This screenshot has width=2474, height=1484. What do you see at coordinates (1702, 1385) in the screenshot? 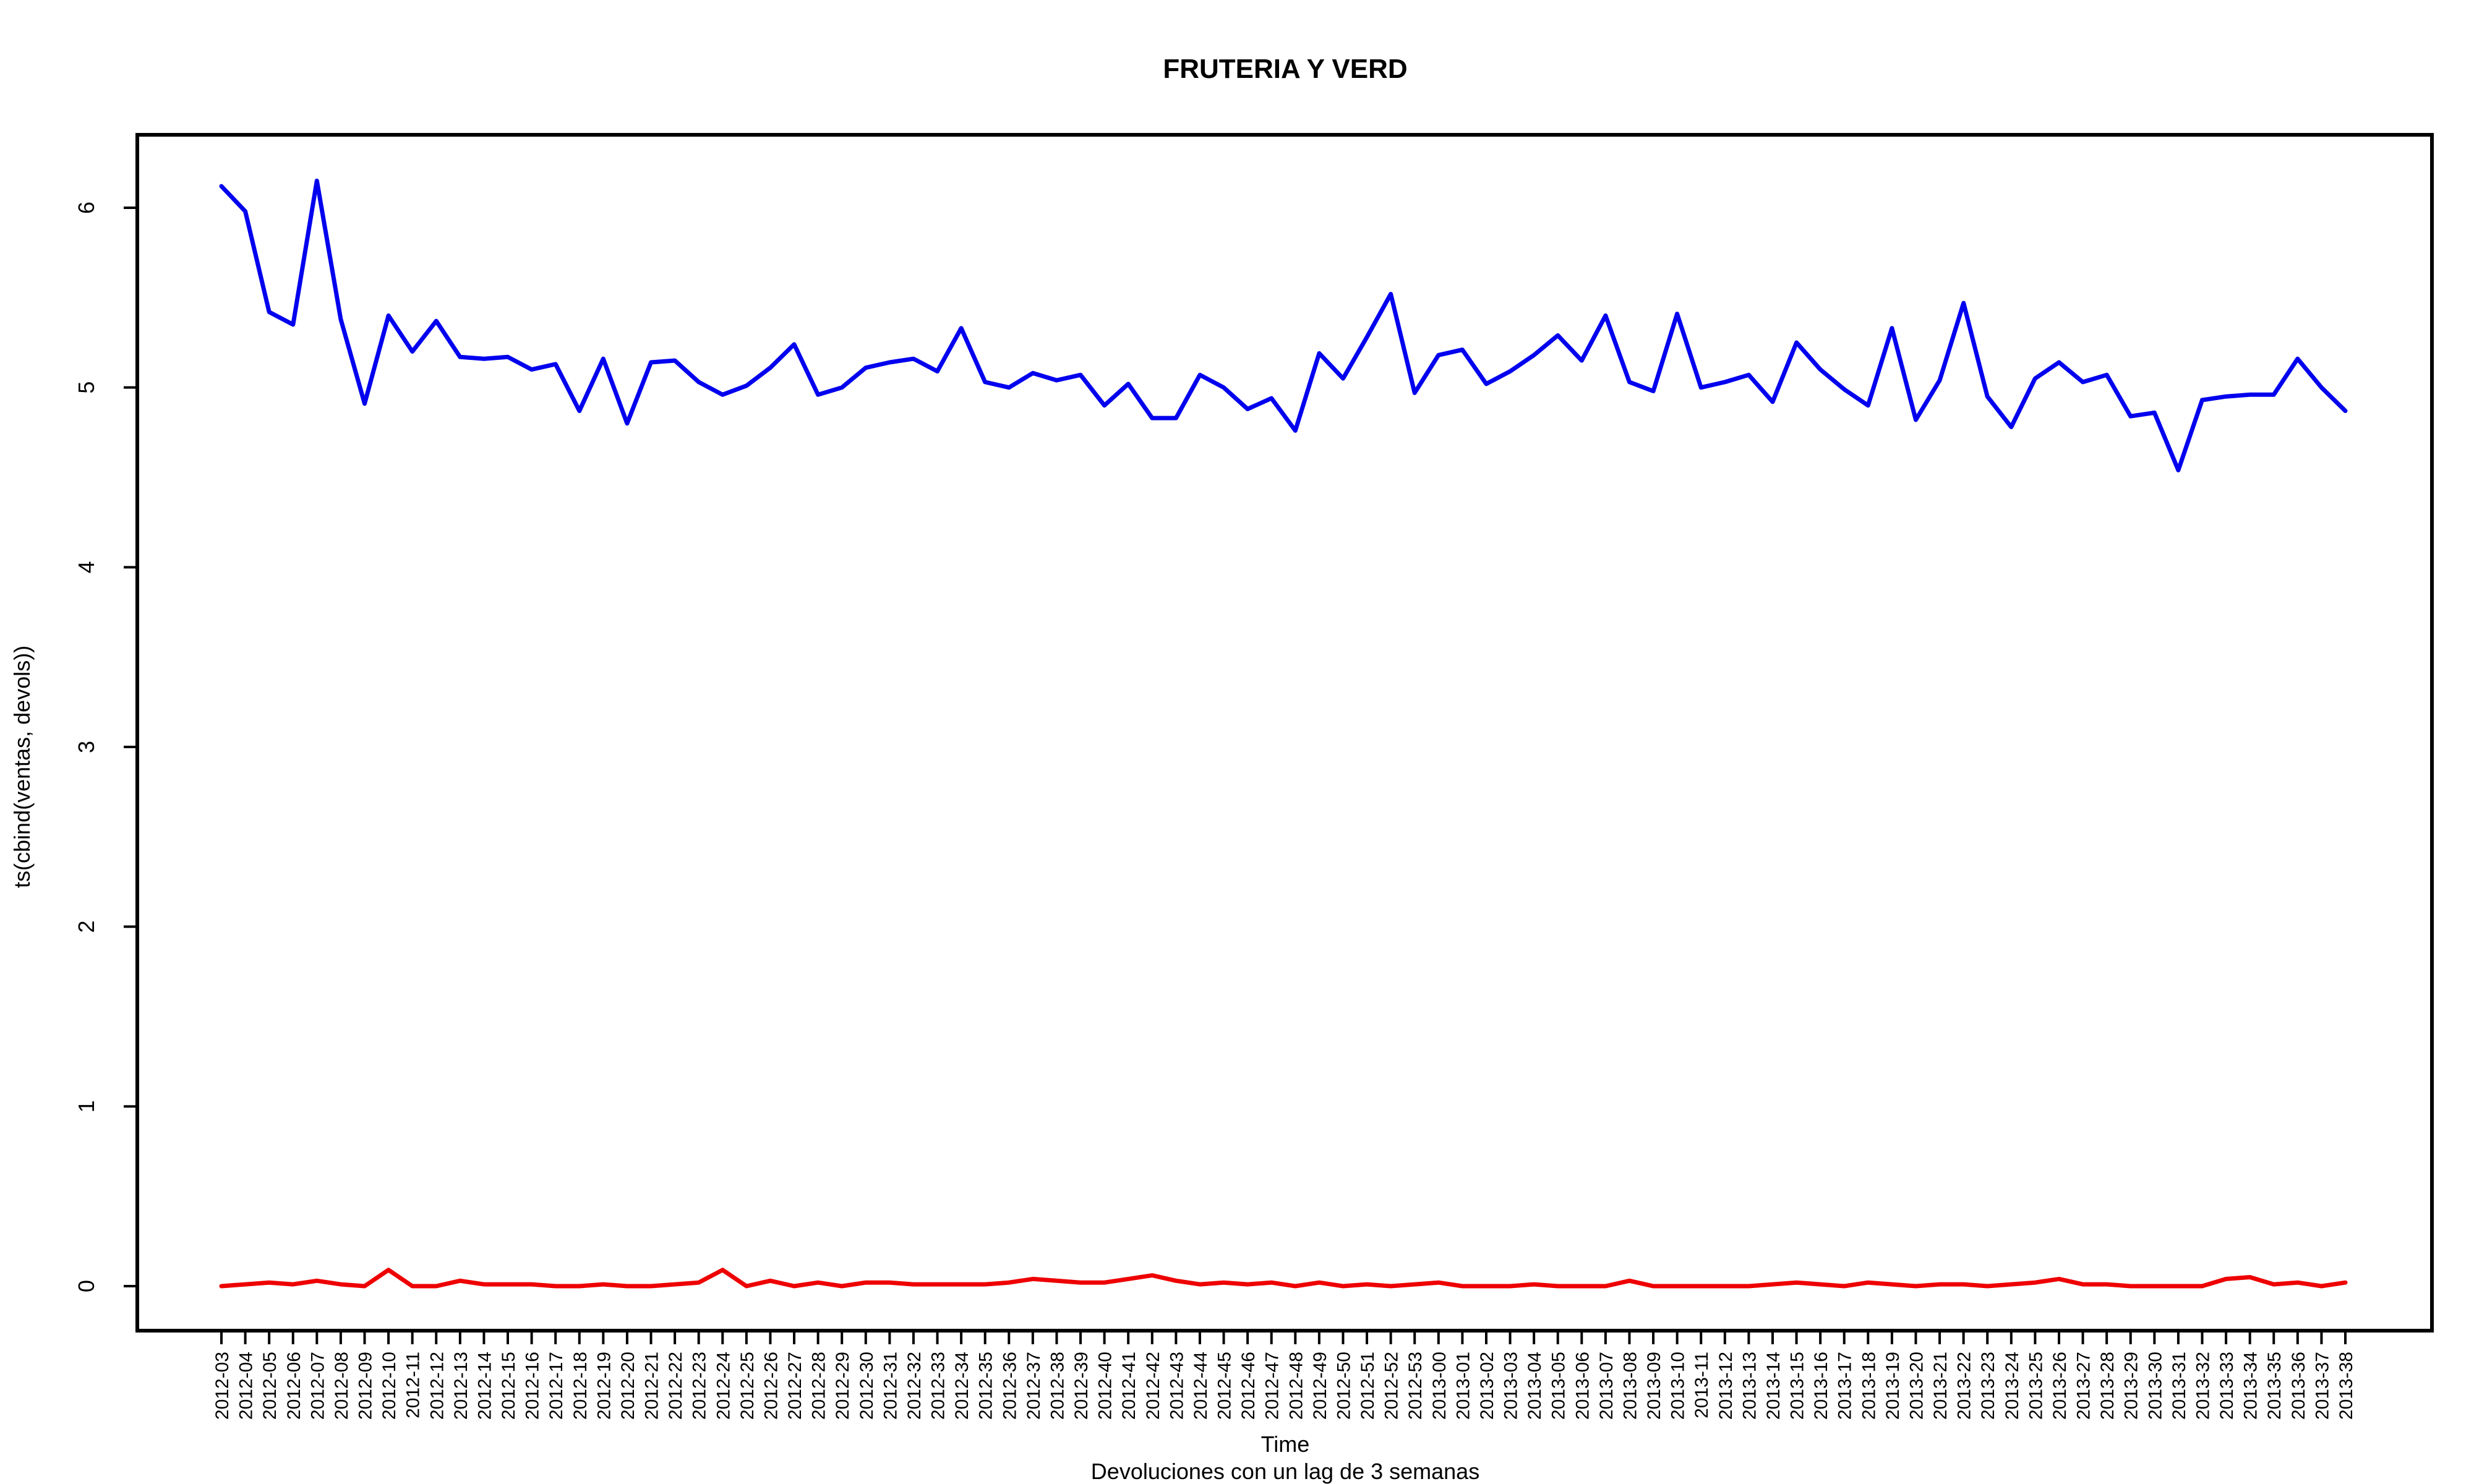
I see `x-tick-label: 2013-11` at bounding box center [1702, 1385].